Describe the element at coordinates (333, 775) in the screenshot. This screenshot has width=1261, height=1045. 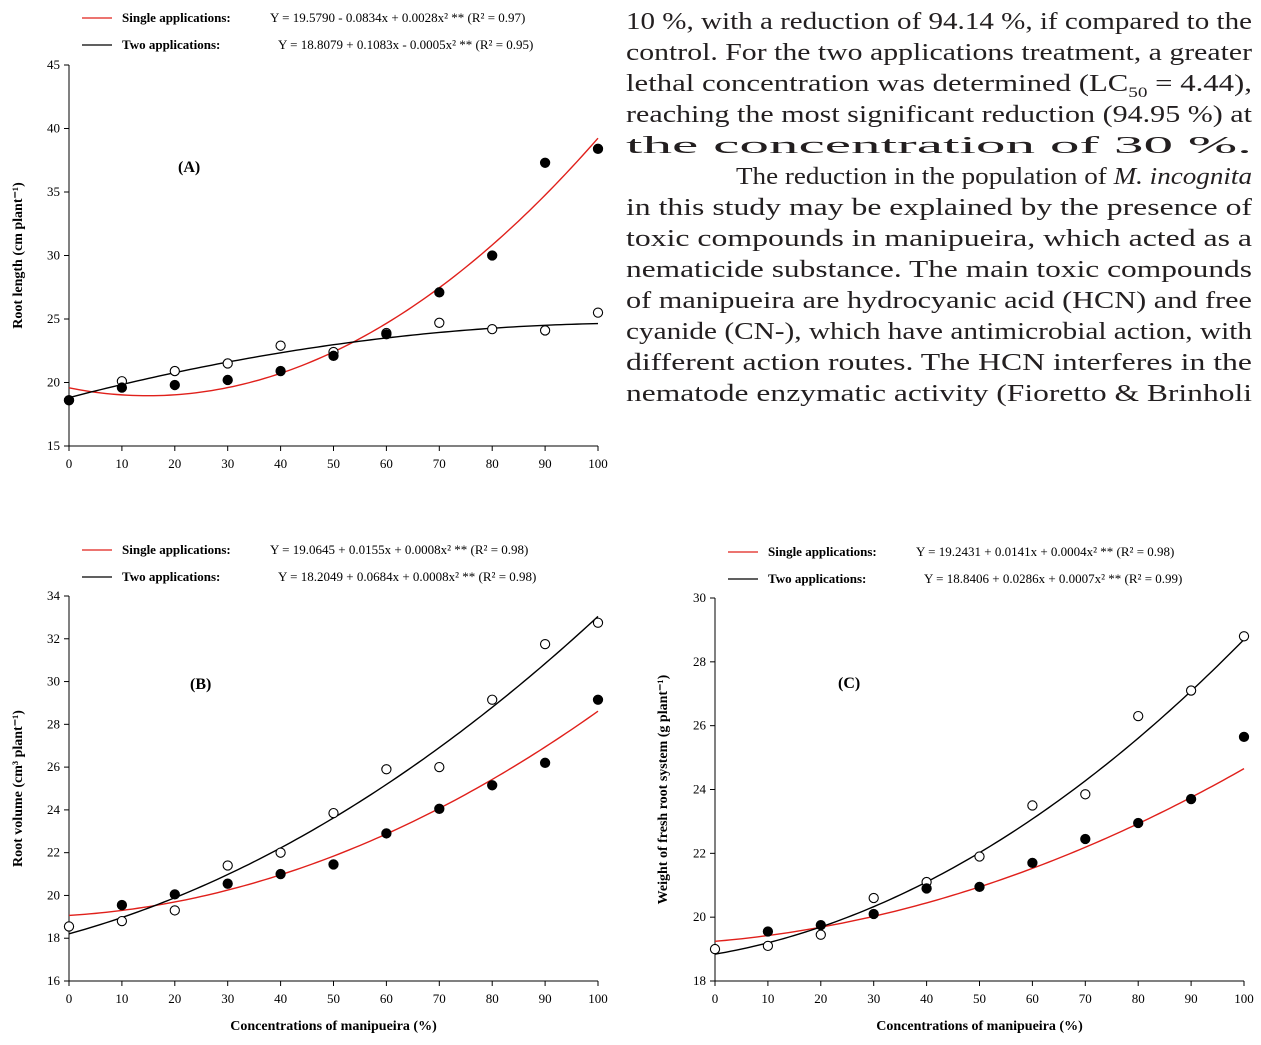
I see `fit-curve` at that location.